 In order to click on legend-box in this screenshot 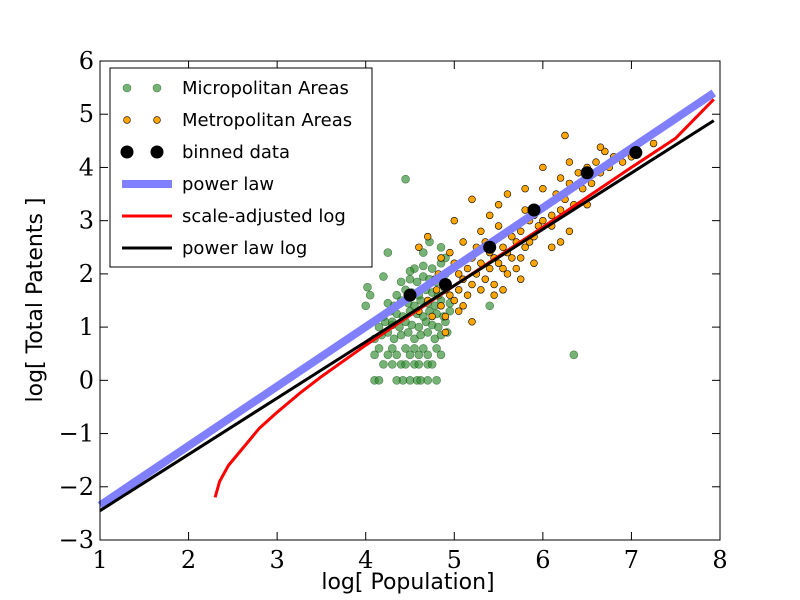, I will do `click(241, 167)`.